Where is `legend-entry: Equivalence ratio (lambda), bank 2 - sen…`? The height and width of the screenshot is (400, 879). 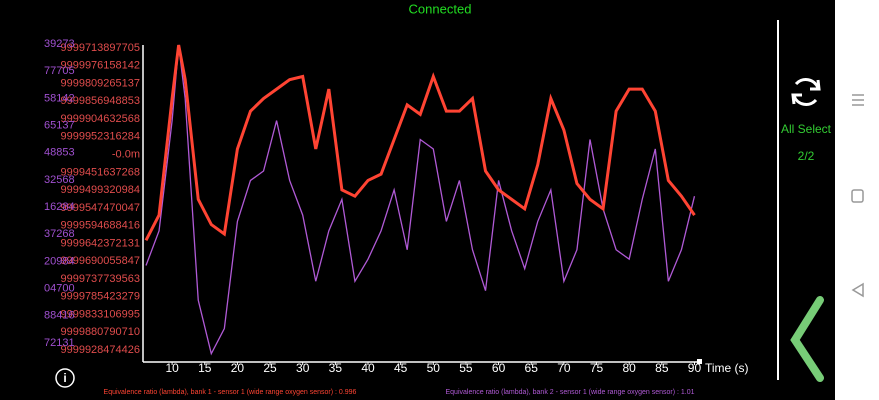 legend-entry: Equivalence ratio (lambda), bank 2 - sen… is located at coordinates (569, 392).